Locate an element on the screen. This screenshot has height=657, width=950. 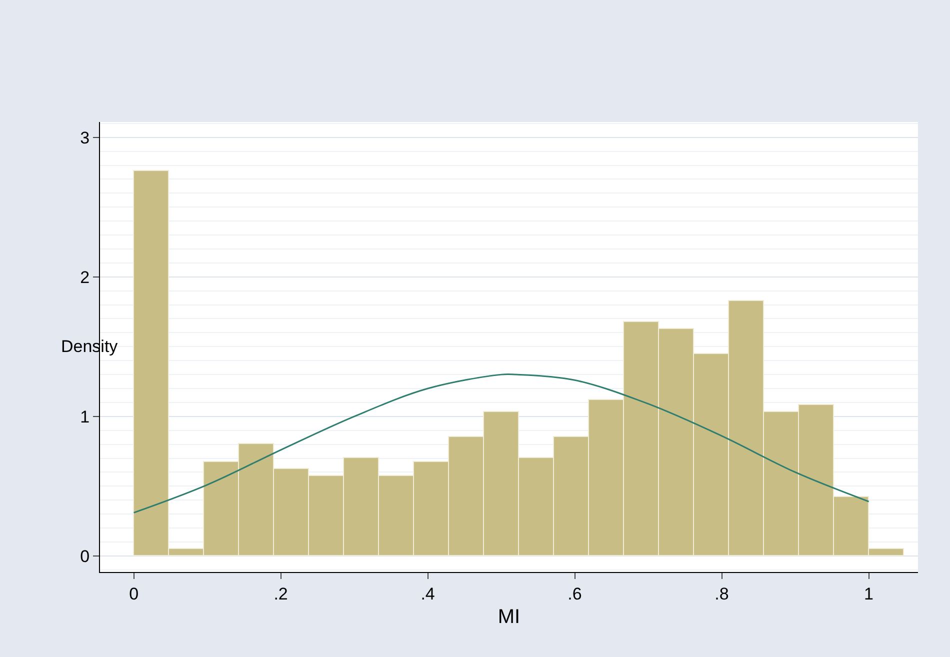
x-tick-label: 1 is located at coordinates (869, 594).